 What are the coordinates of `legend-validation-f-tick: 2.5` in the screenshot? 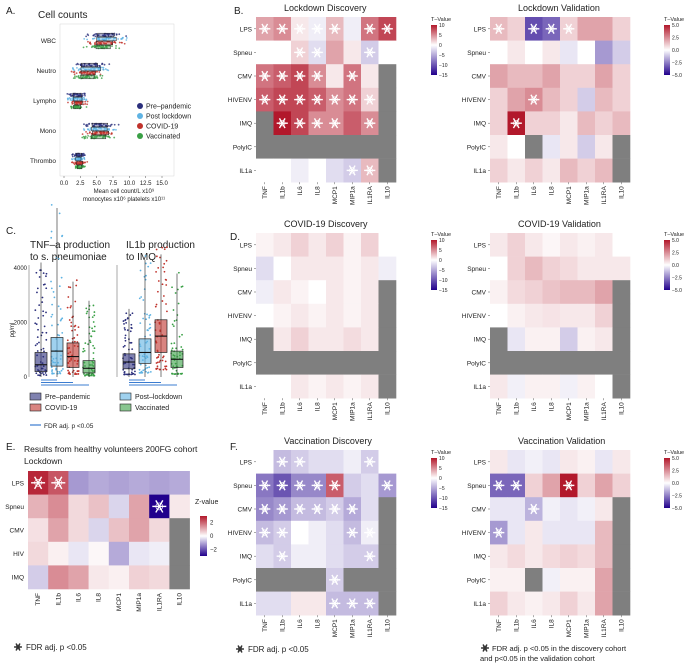 It's located at (675, 472).